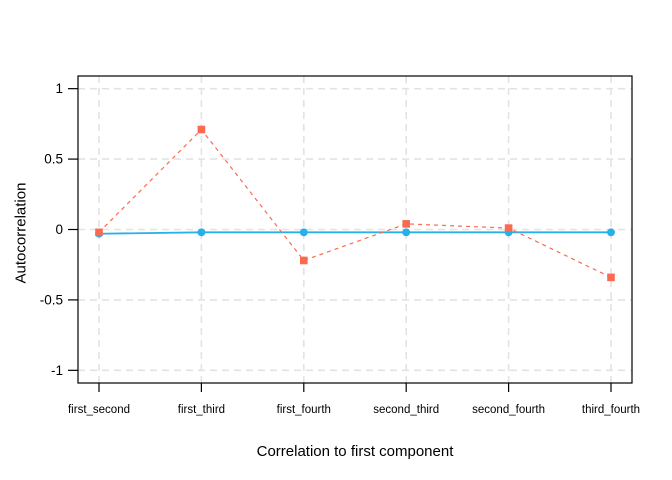  I want to click on x-tick-label: first_third, so click(201, 410).